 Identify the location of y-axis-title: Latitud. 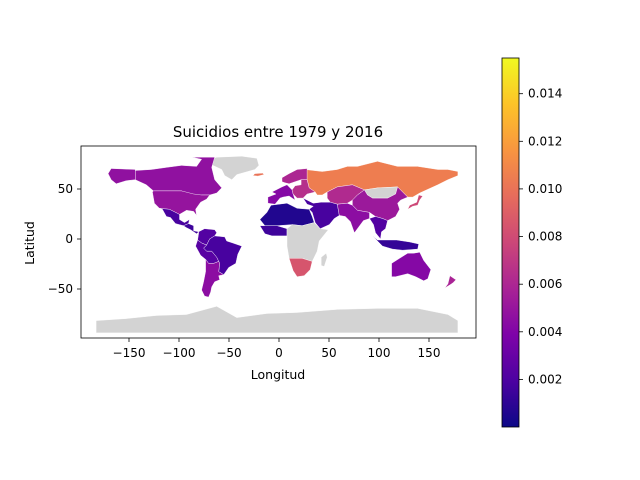
(29, 243).